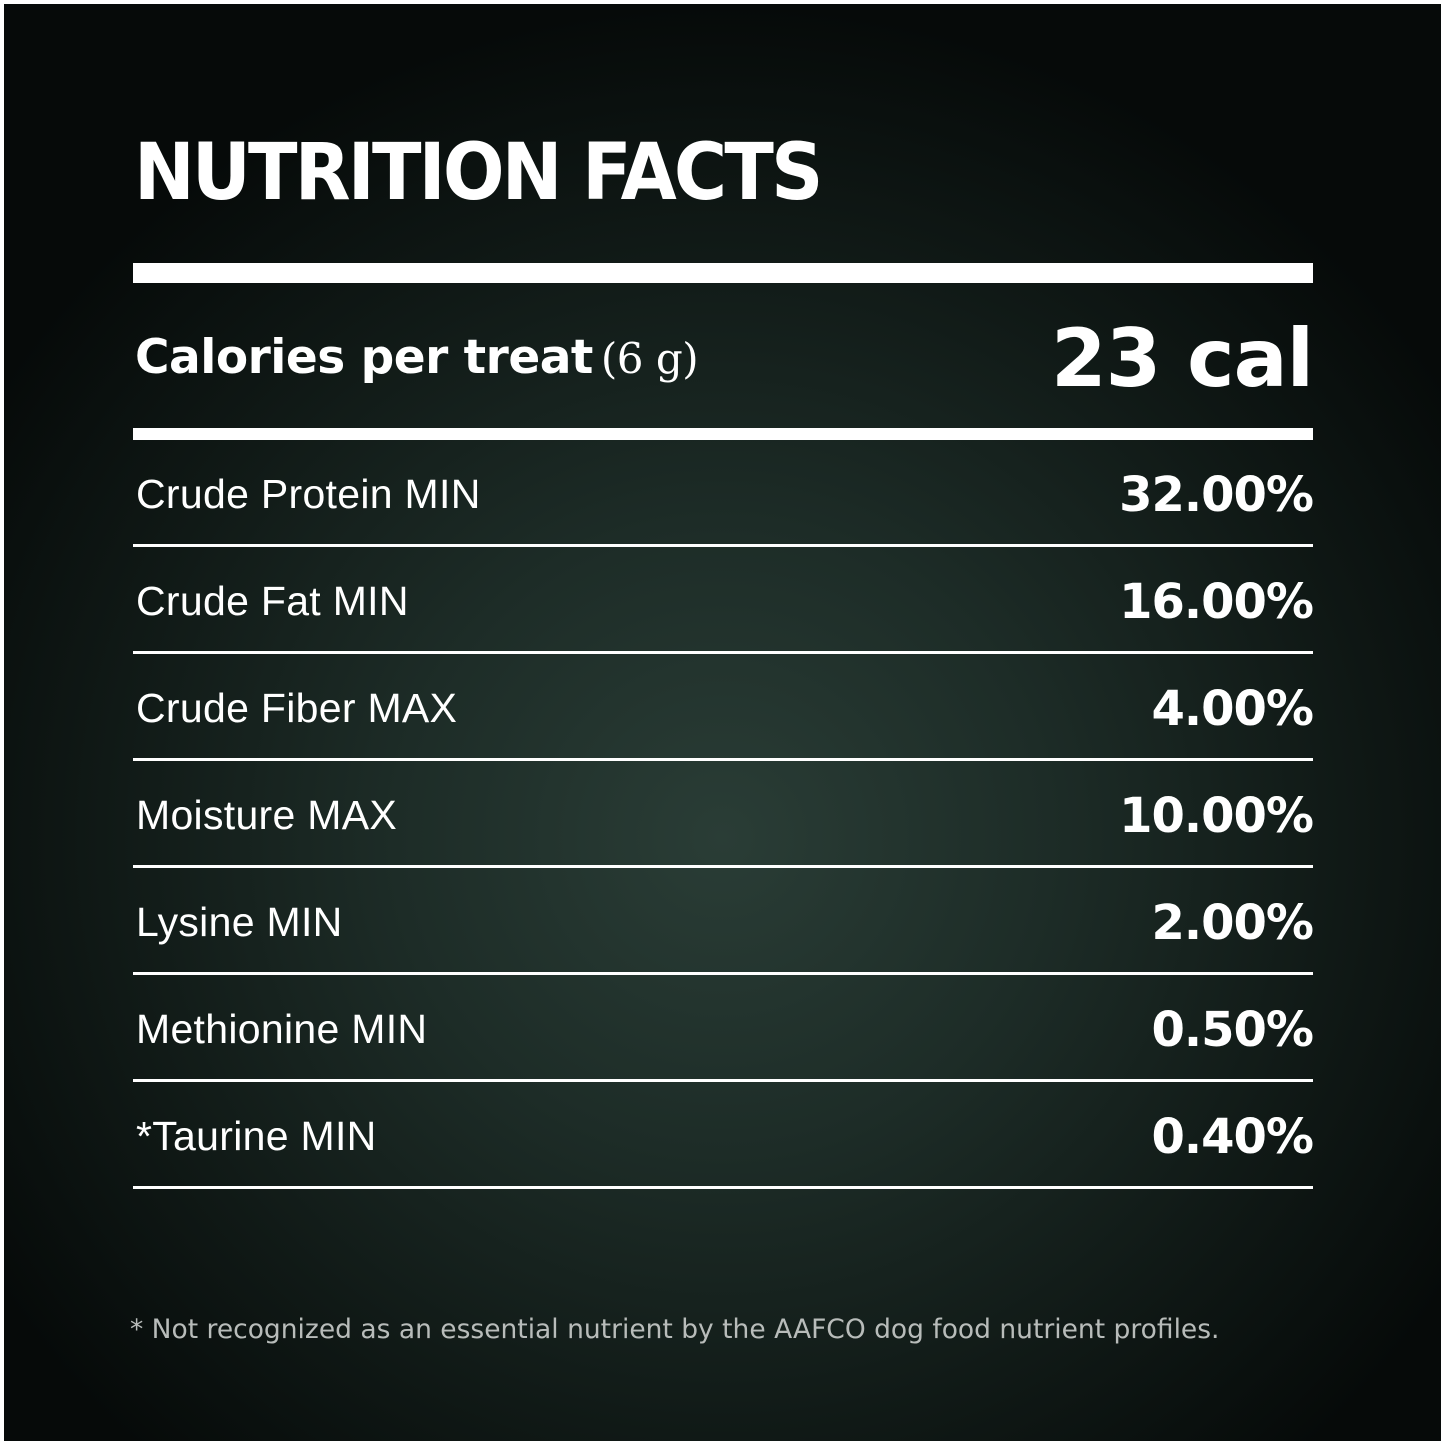 The width and height of the screenshot is (1445, 1445). What do you see at coordinates (1216, 602) in the screenshot?
I see `nutrient-value: 16.00%` at bounding box center [1216, 602].